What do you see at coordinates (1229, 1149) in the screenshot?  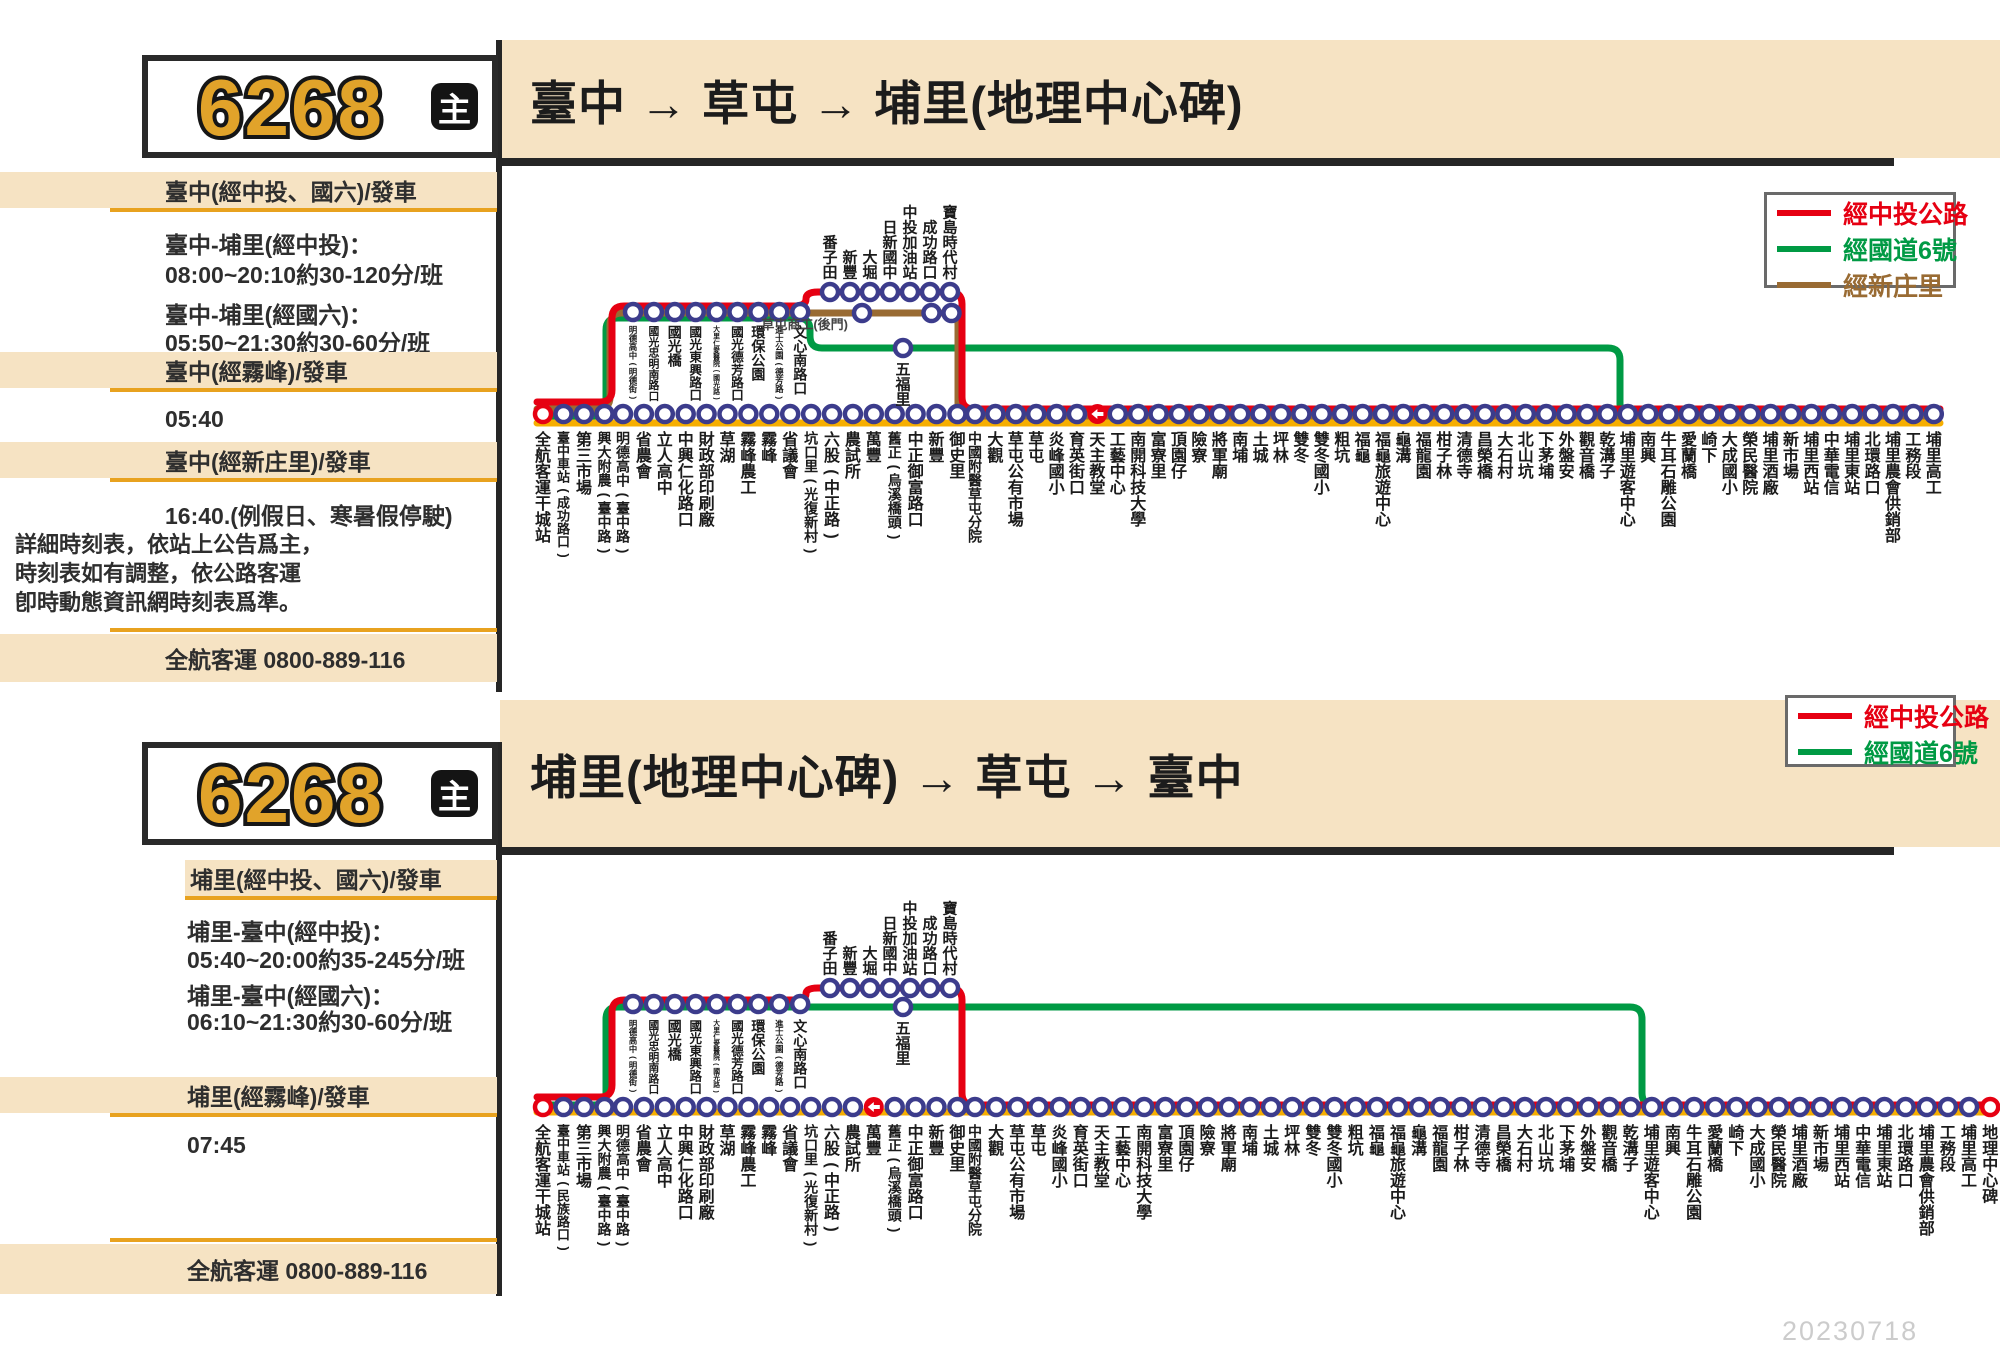 I see `svg-text: 軍` at bounding box center [1229, 1149].